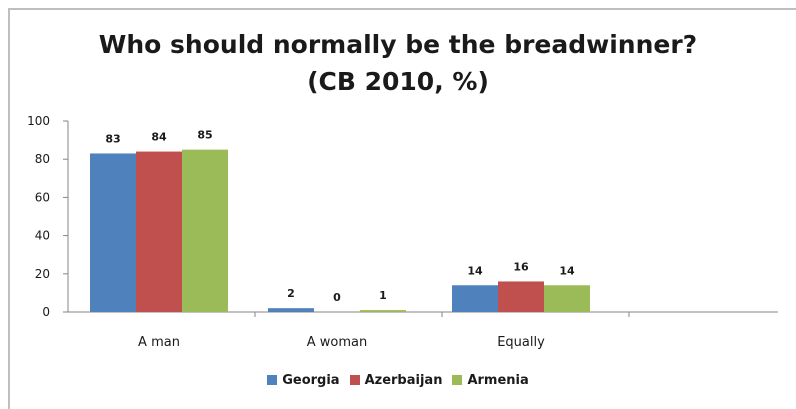 This screenshot has width=796, height=409. I want to click on y-tick-label: 60, so click(42, 197).